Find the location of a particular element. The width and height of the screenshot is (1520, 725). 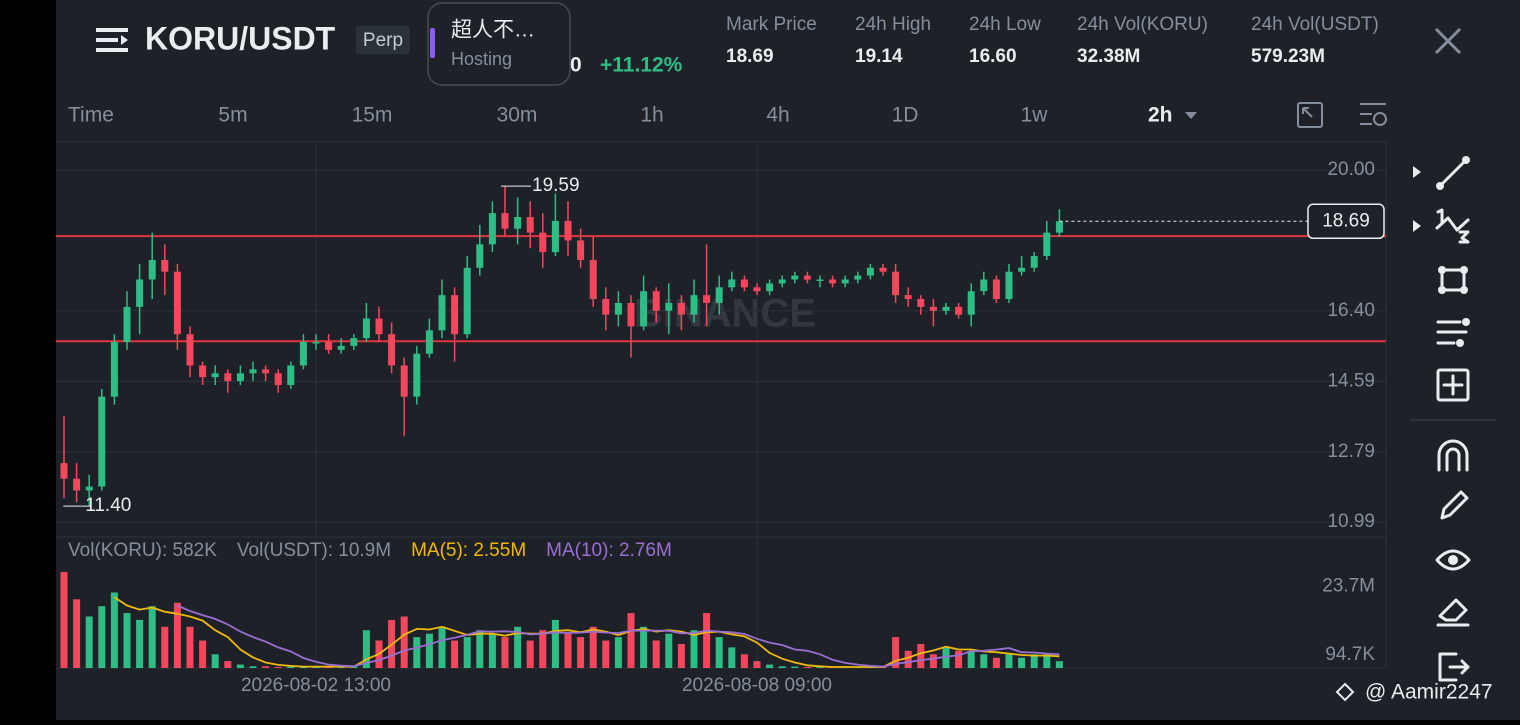

eraser-tool is located at coordinates (1453, 612).